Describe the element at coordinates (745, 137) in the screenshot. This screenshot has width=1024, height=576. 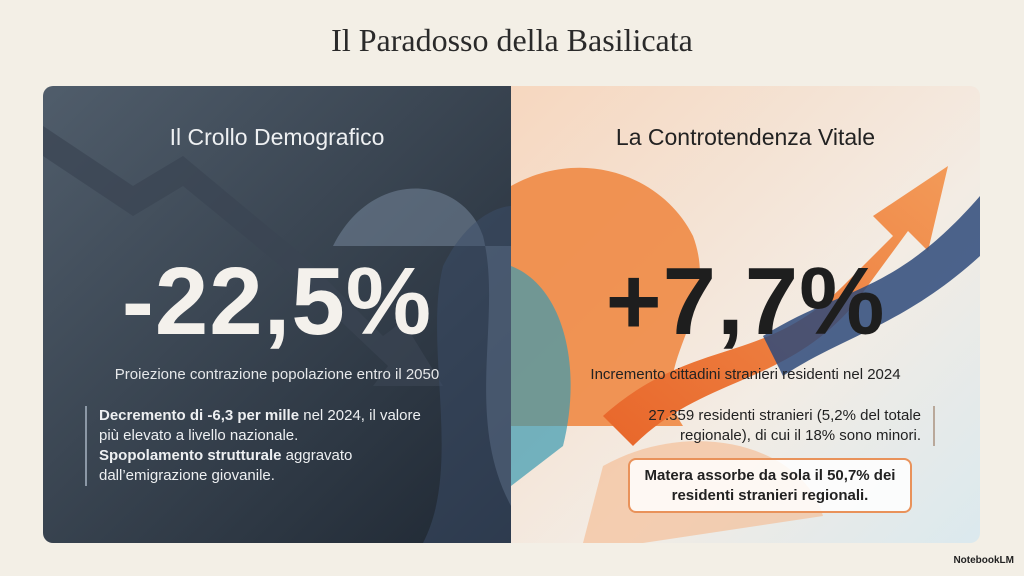
I see `right-heading: La Controtendenza Vitale` at that location.